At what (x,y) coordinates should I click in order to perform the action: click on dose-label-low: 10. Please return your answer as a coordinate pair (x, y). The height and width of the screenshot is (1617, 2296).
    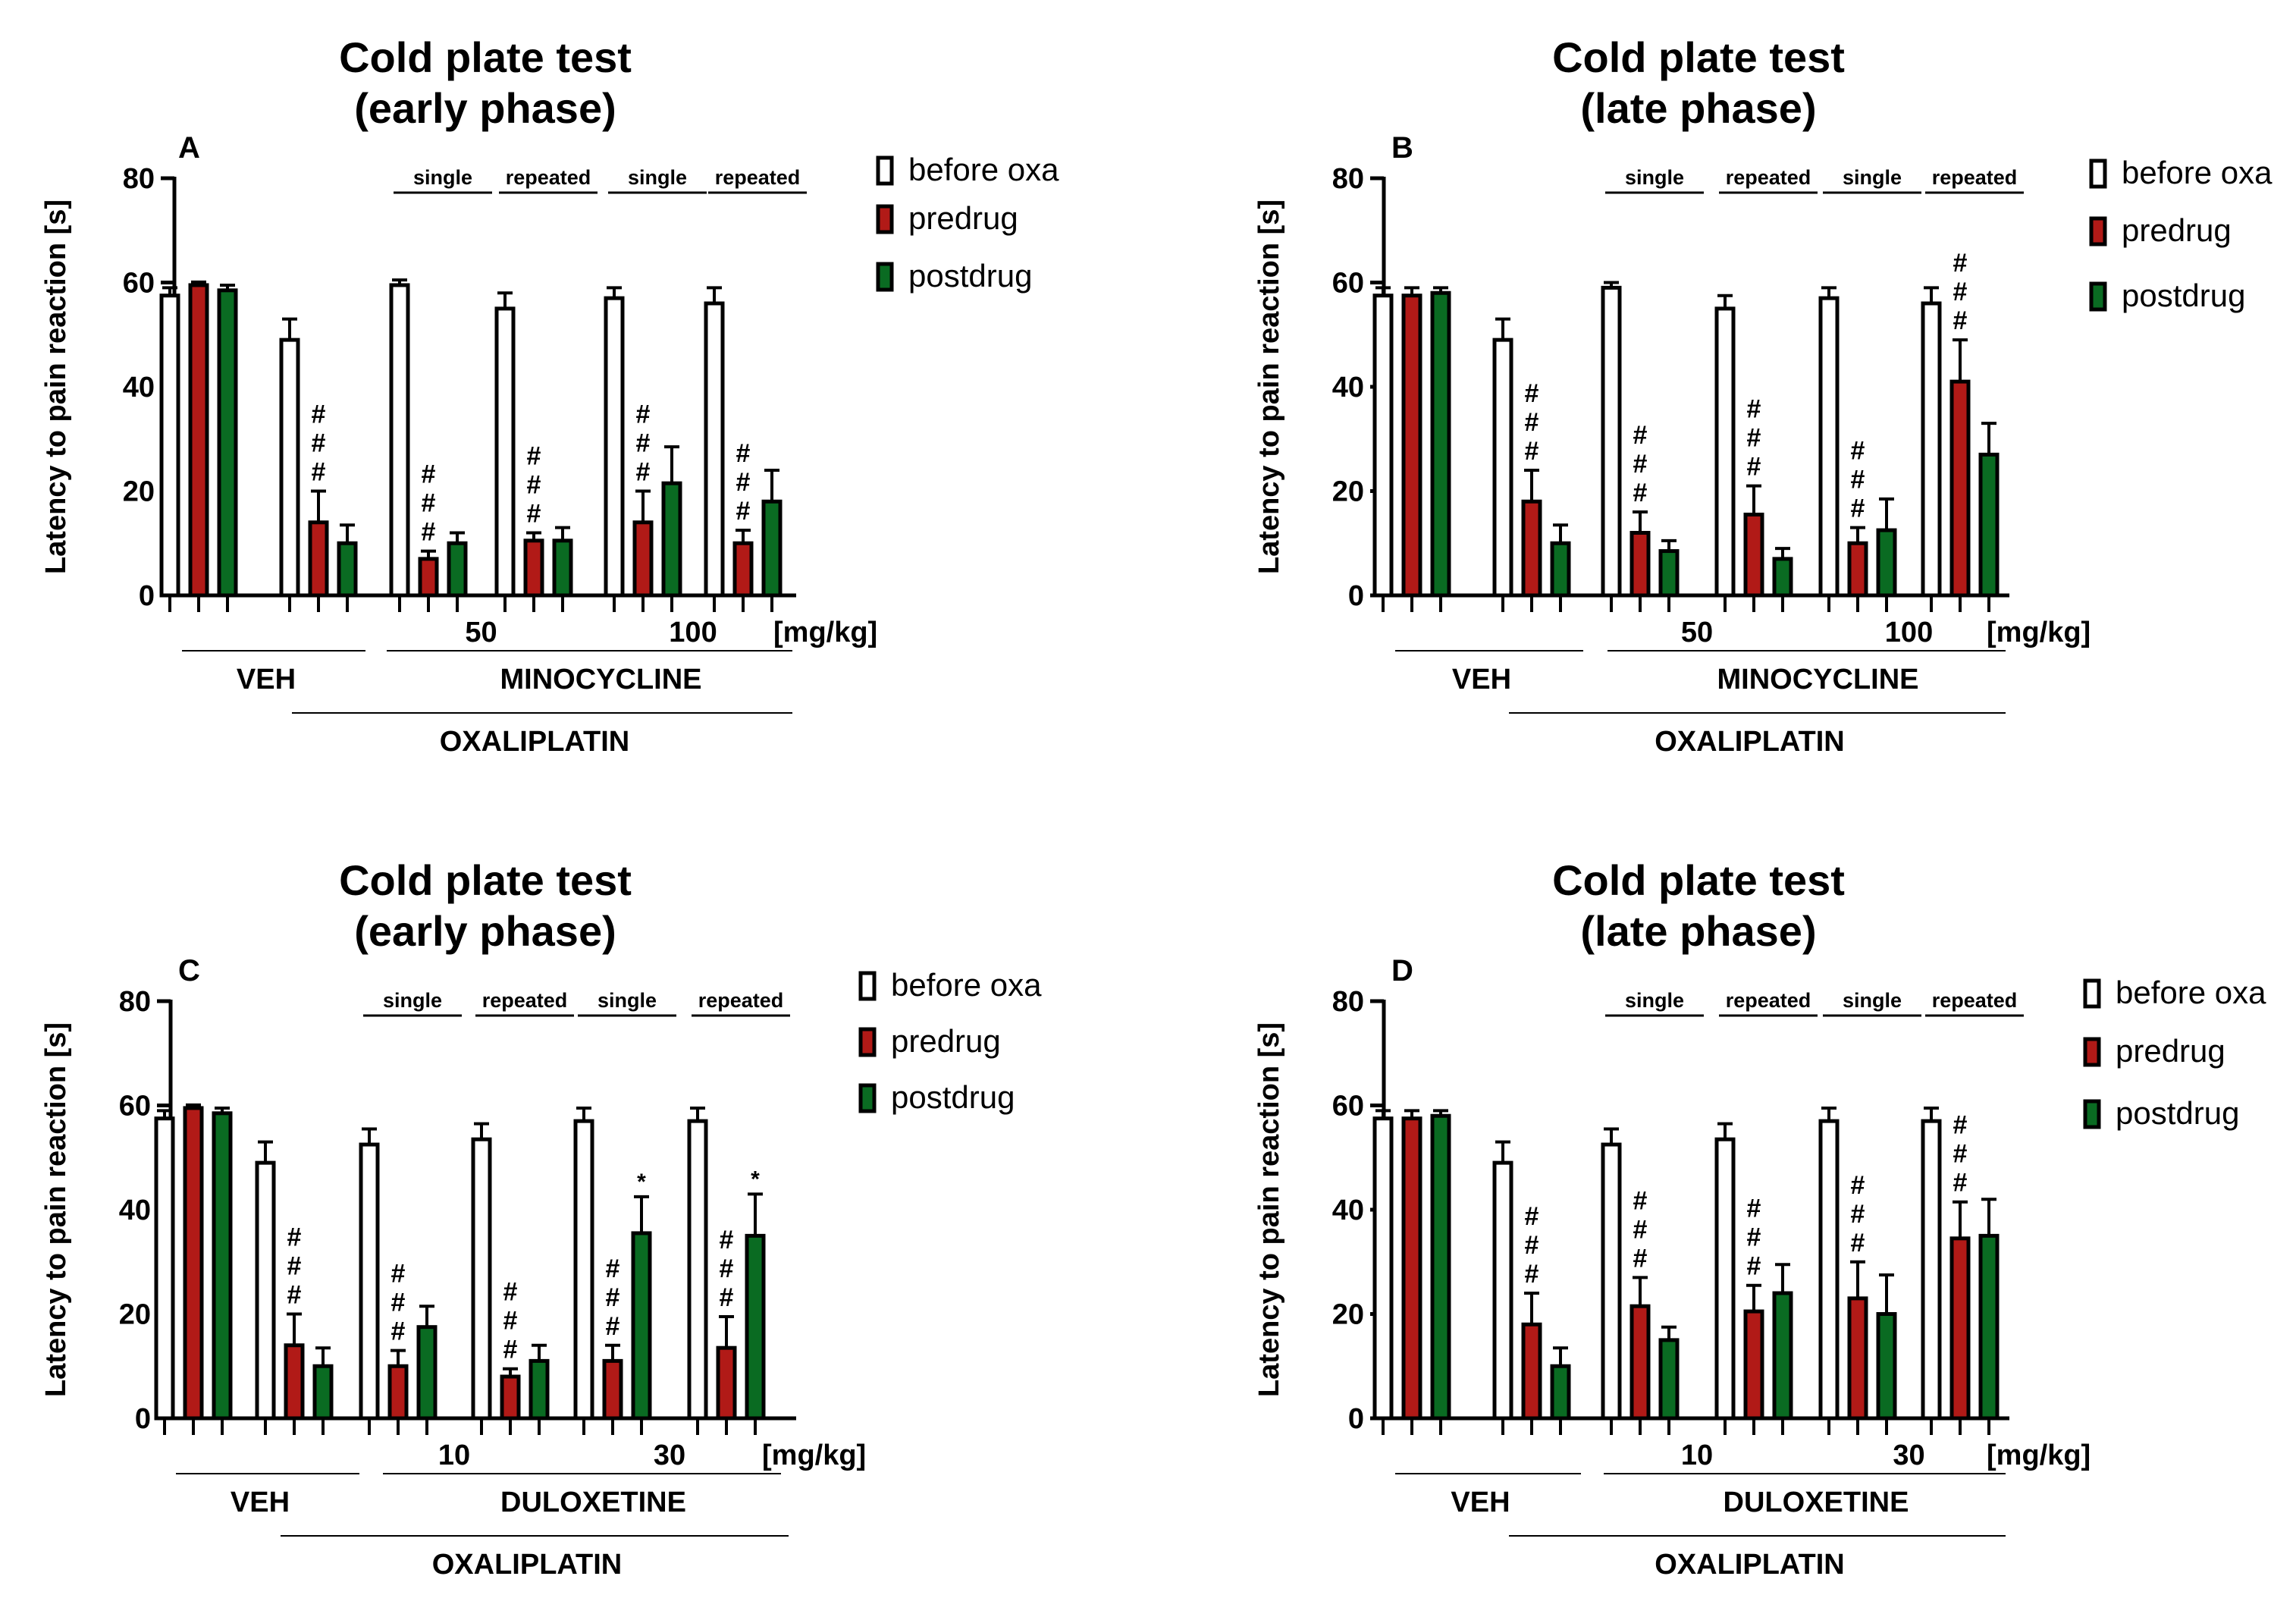
    Looking at the image, I should click on (1697, 1455).